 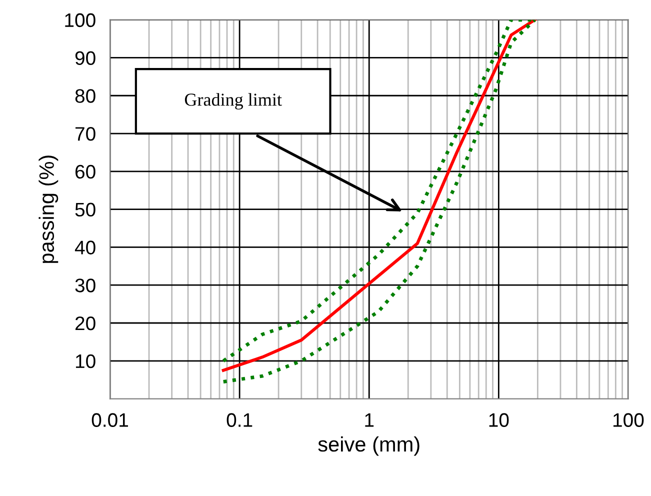 What do you see at coordinates (85, 96) in the screenshot?
I see `y-tick-label: 80` at bounding box center [85, 96].